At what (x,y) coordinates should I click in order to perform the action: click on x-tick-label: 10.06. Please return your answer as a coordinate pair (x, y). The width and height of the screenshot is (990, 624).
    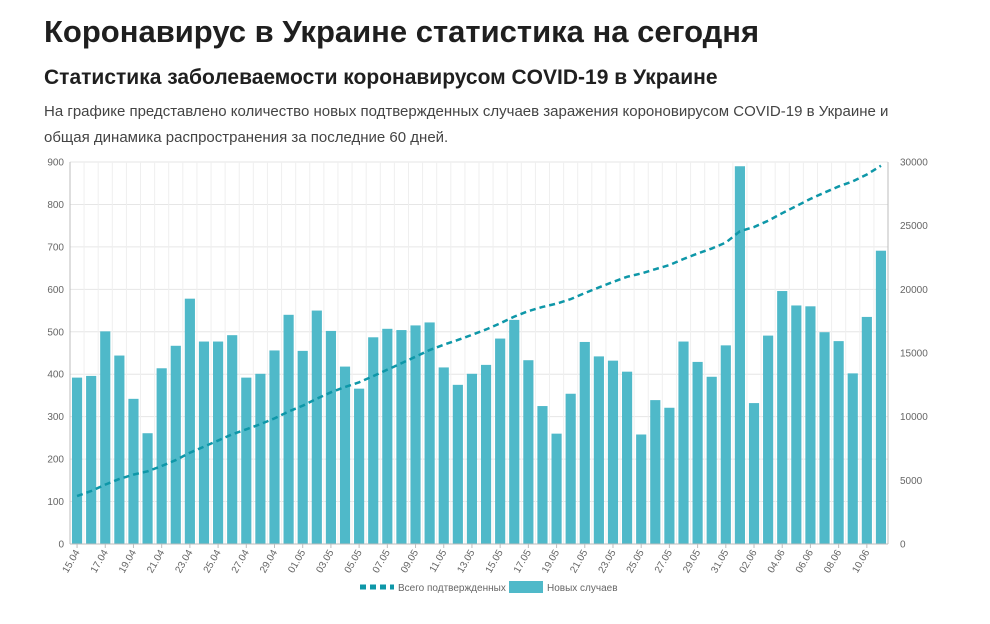
    Looking at the image, I should click on (861, 562).